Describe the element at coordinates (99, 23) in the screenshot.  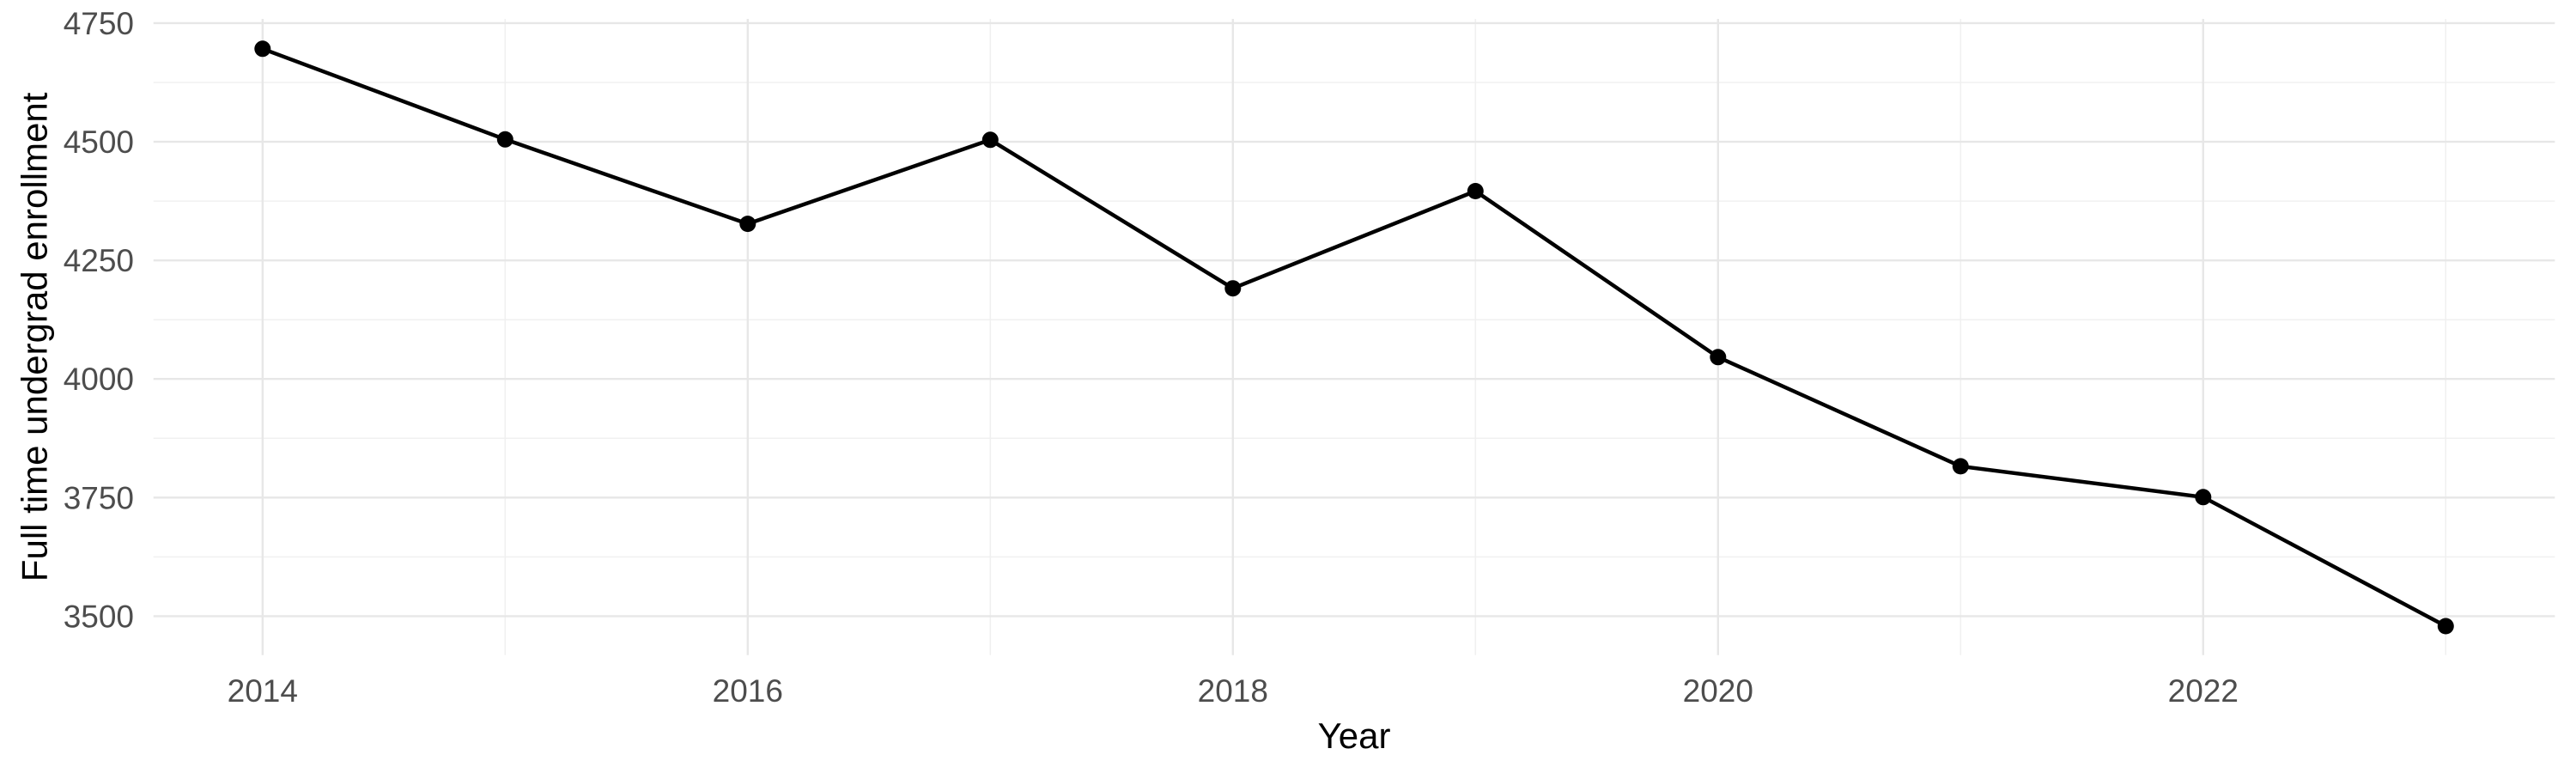
I see `y-tick-label: 4750` at that location.